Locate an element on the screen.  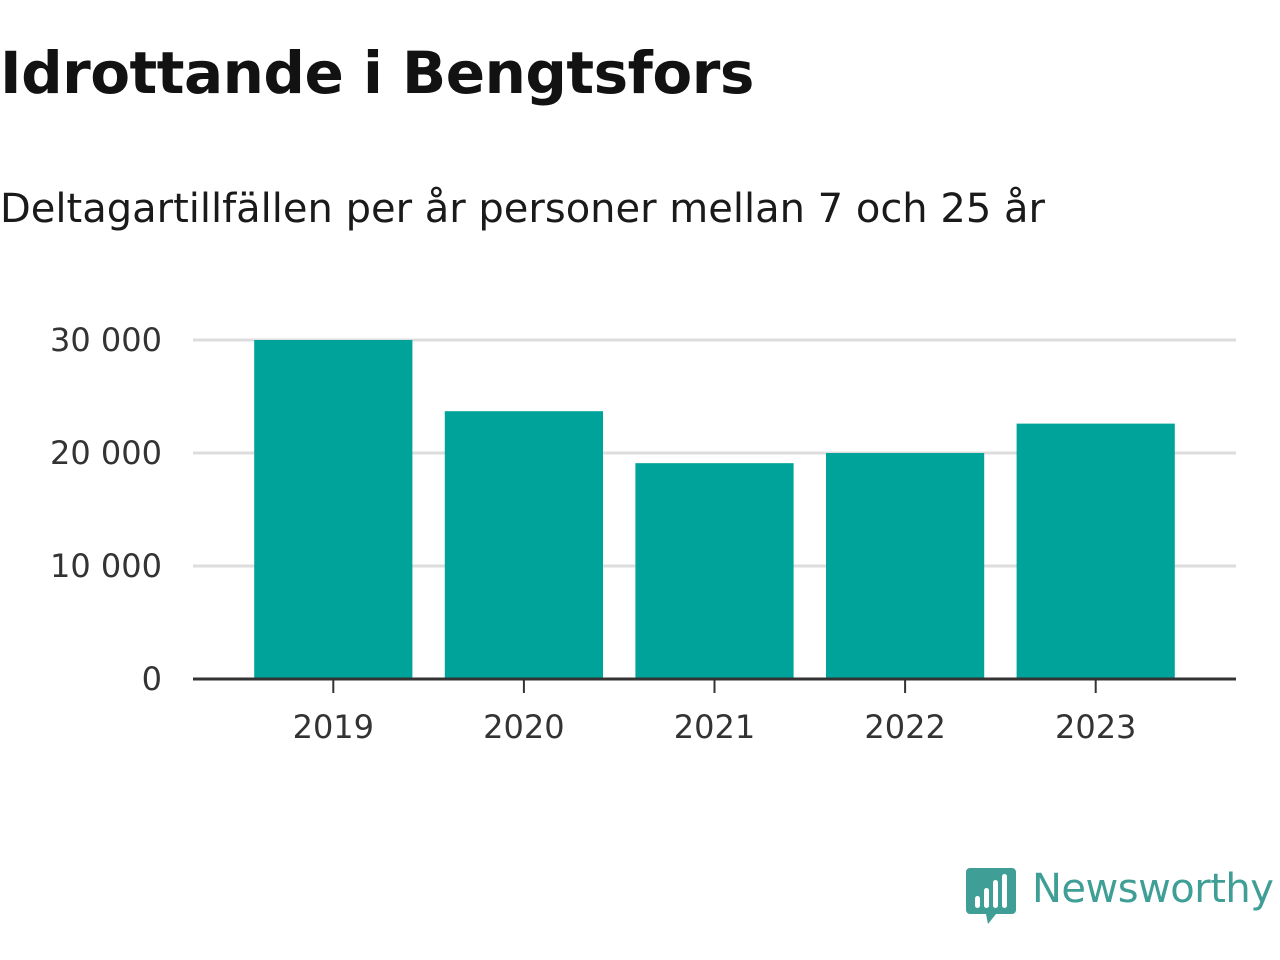
chart-title: Idrottande i Bengtsfors is located at coordinates (377, 73).